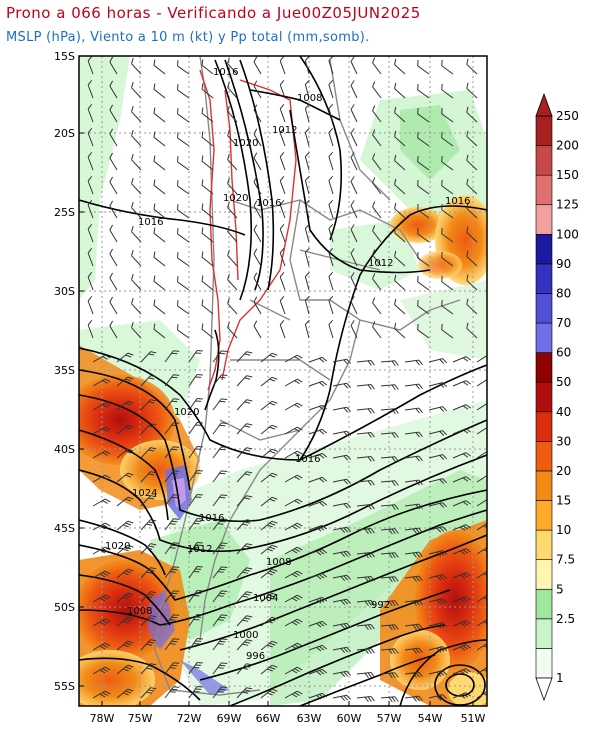 Image resolution: width=600 pixels, height=750 pixels. What do you see at coordinates (563, 293) in the screenshot?
I see `colorbar-label: 80` at bounding box center [563, 293].